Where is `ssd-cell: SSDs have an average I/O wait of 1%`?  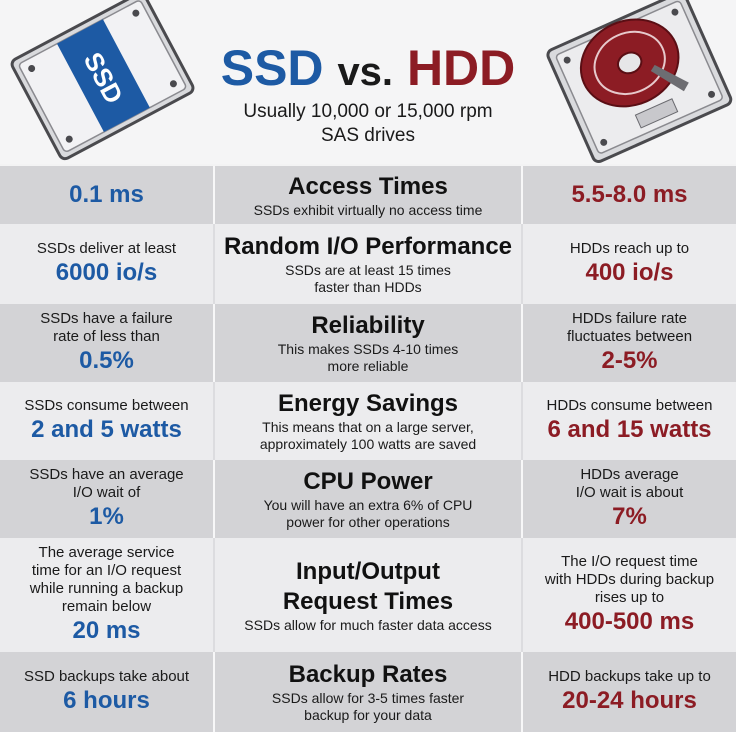 ssd-cell: SSDs have an average I/O wait of 1% is located at coordinates (106, 499).